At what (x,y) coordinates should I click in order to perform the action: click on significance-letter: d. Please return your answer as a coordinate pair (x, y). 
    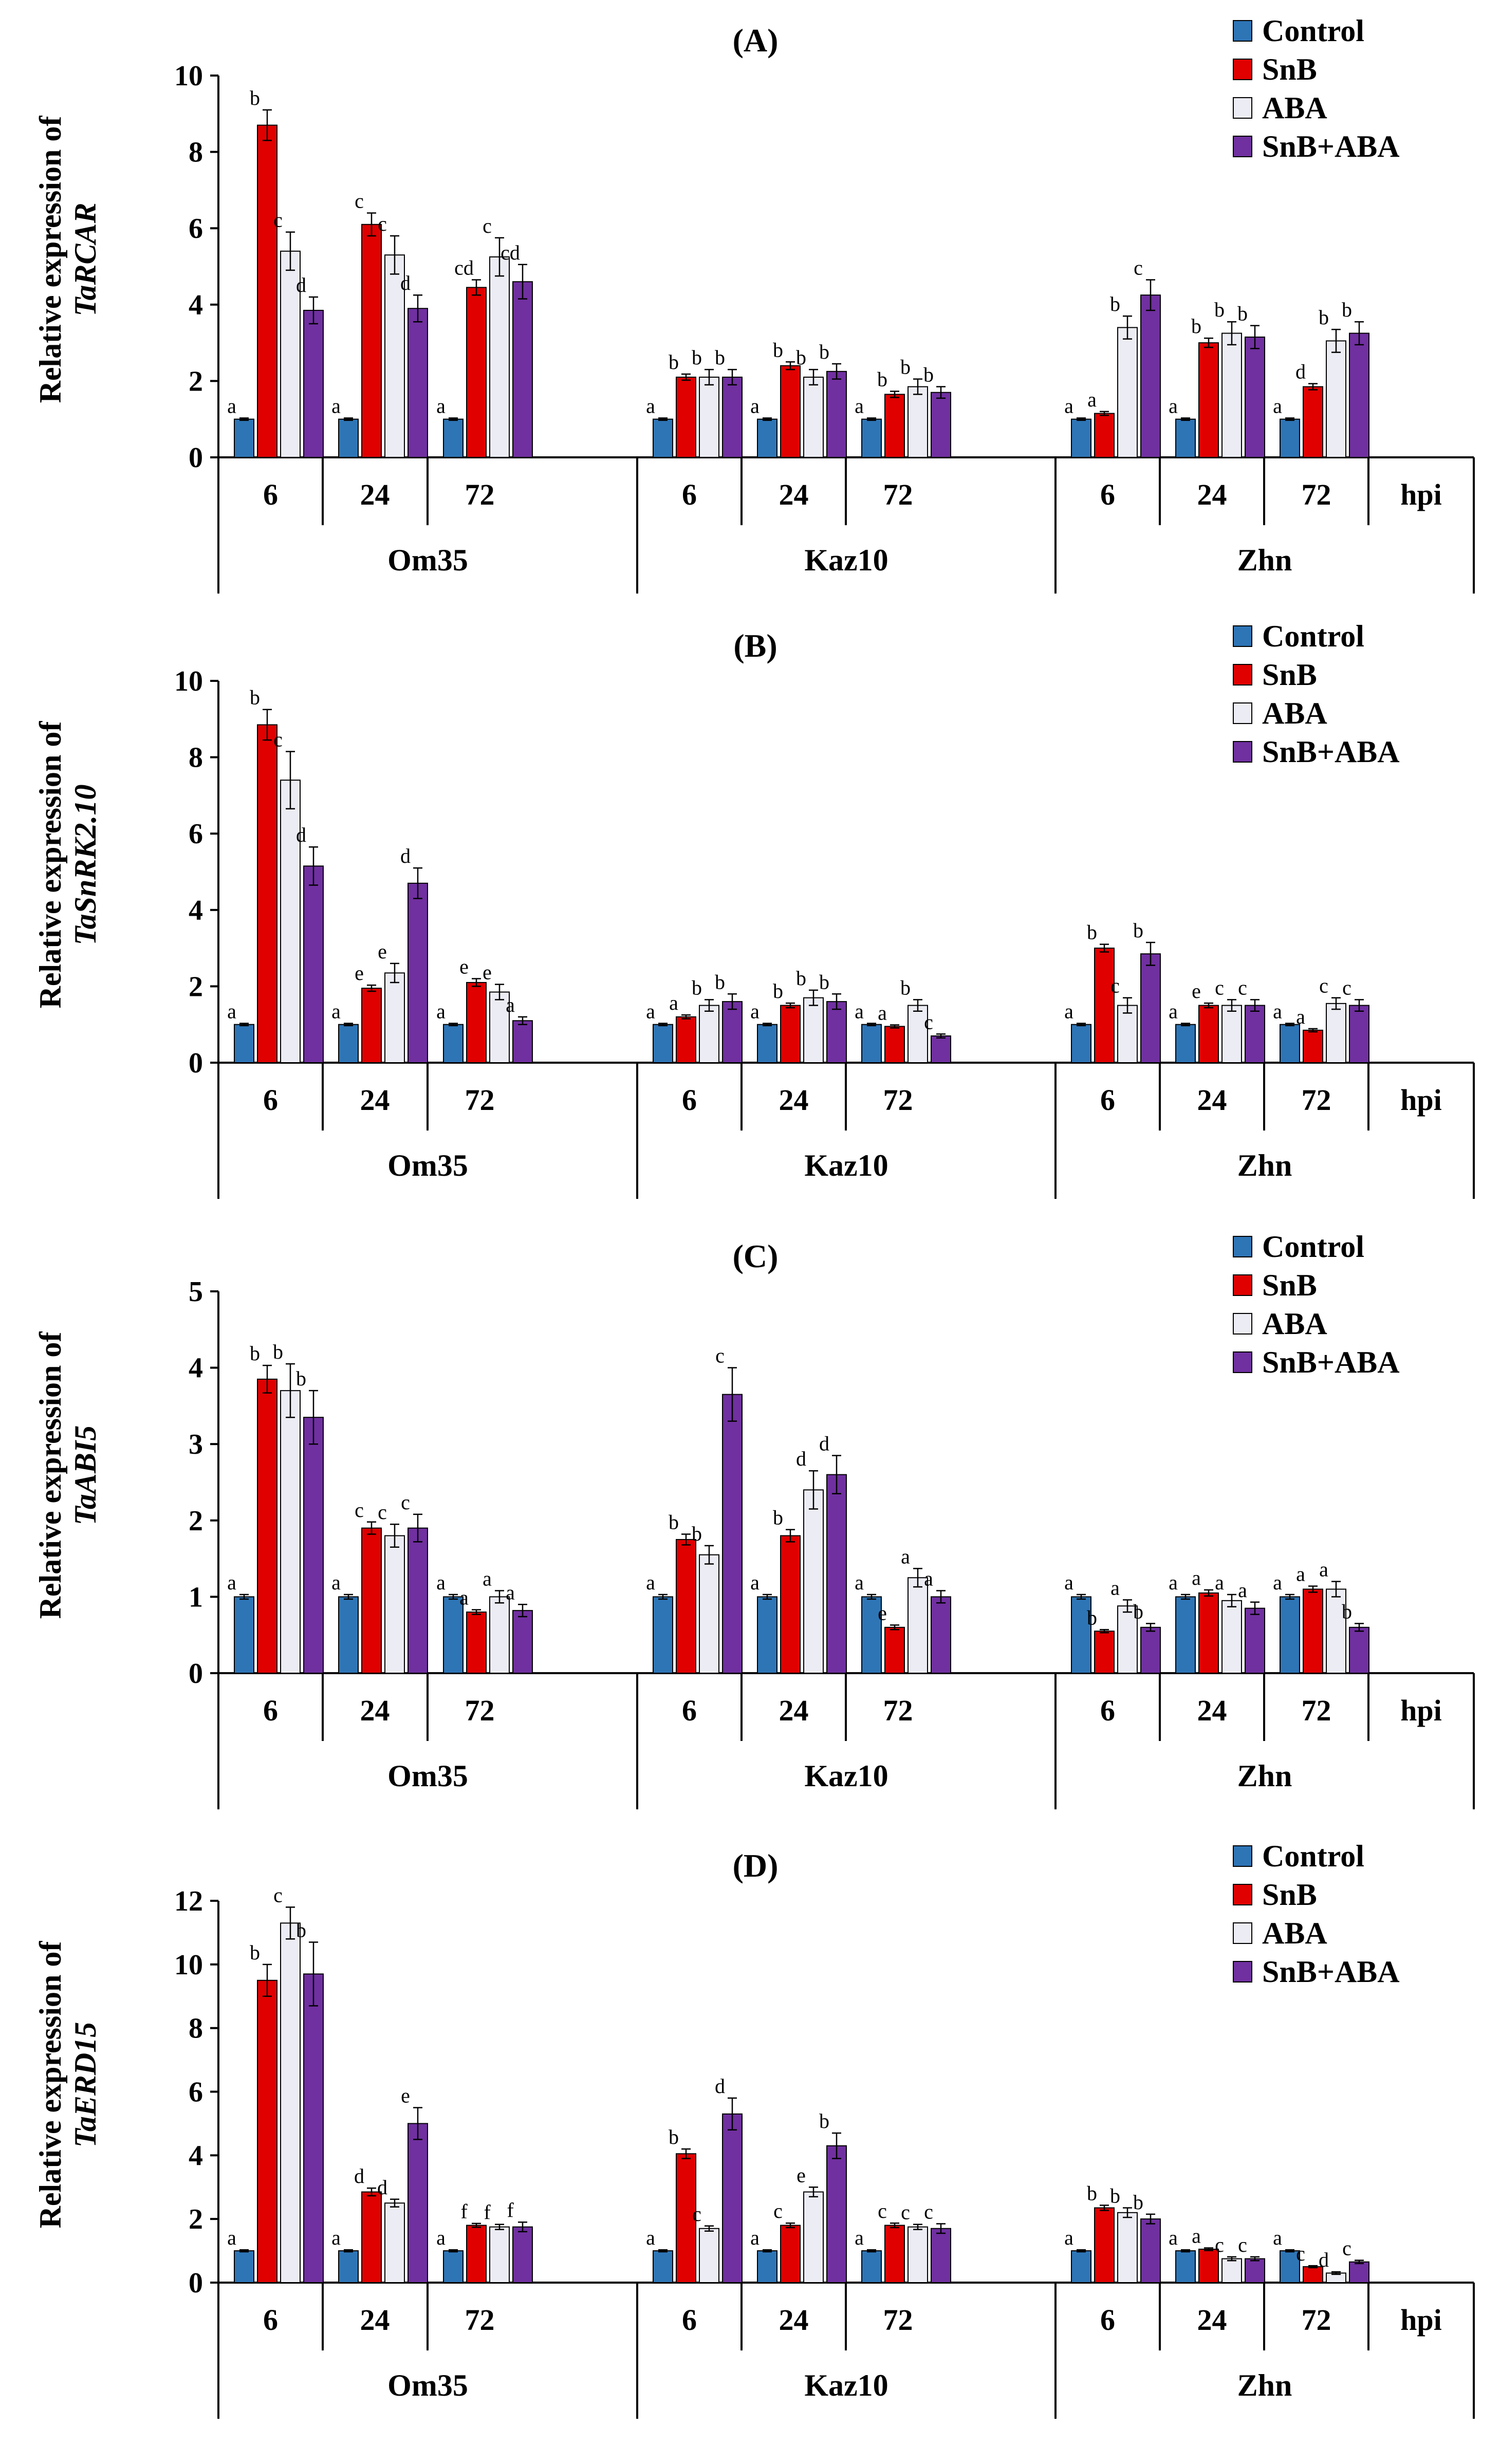
    Looking at the image, I should click on (720, 2086).